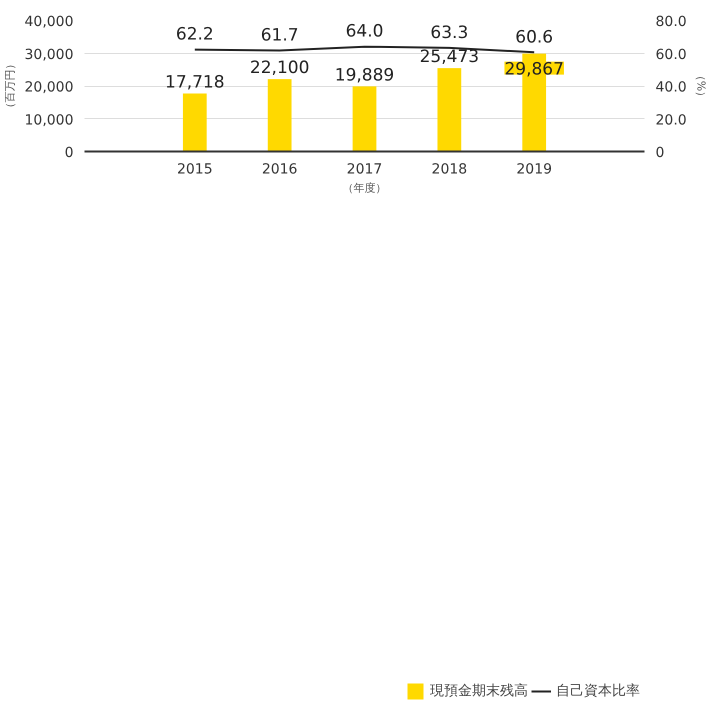 This screenshot has width=714, height=714. What do you see at coordinates (49, 22) in the screenshot?
I see `y-tick-label: 40,000` at bounding box center [49, 22].